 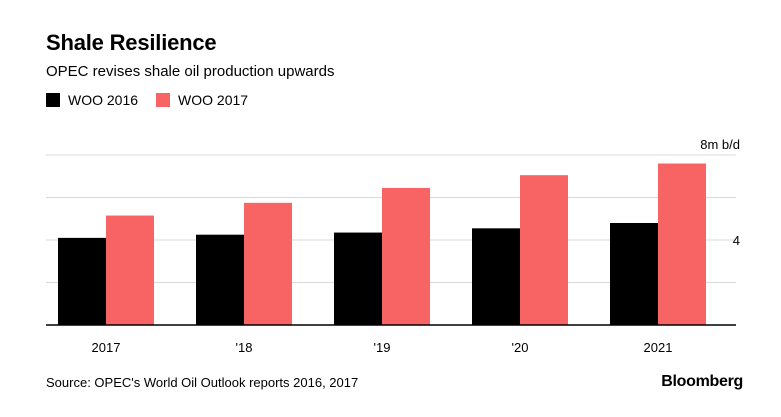 I want to click on legend-item-woo-2016: WOO 2016, so click(x=92, y=100).